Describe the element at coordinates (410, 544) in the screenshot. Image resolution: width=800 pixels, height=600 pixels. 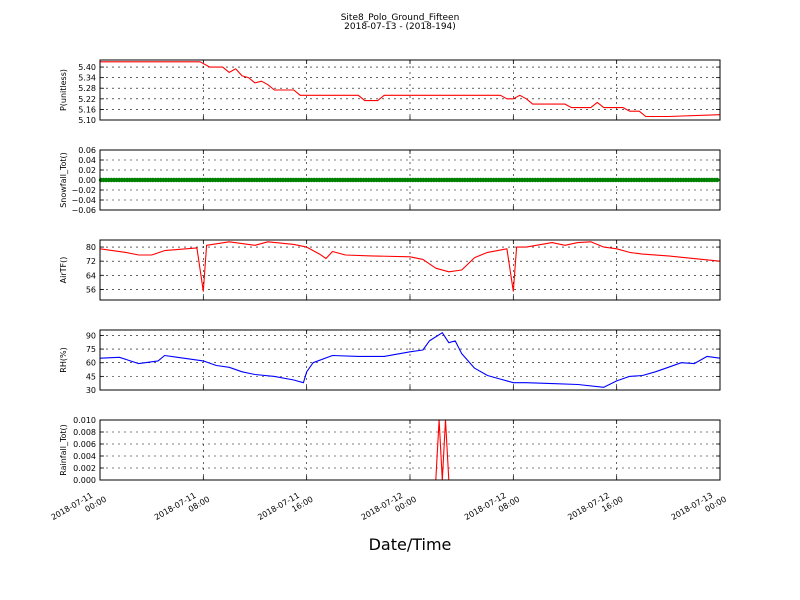
I see `x-axis-label: Date/Time` at that location.